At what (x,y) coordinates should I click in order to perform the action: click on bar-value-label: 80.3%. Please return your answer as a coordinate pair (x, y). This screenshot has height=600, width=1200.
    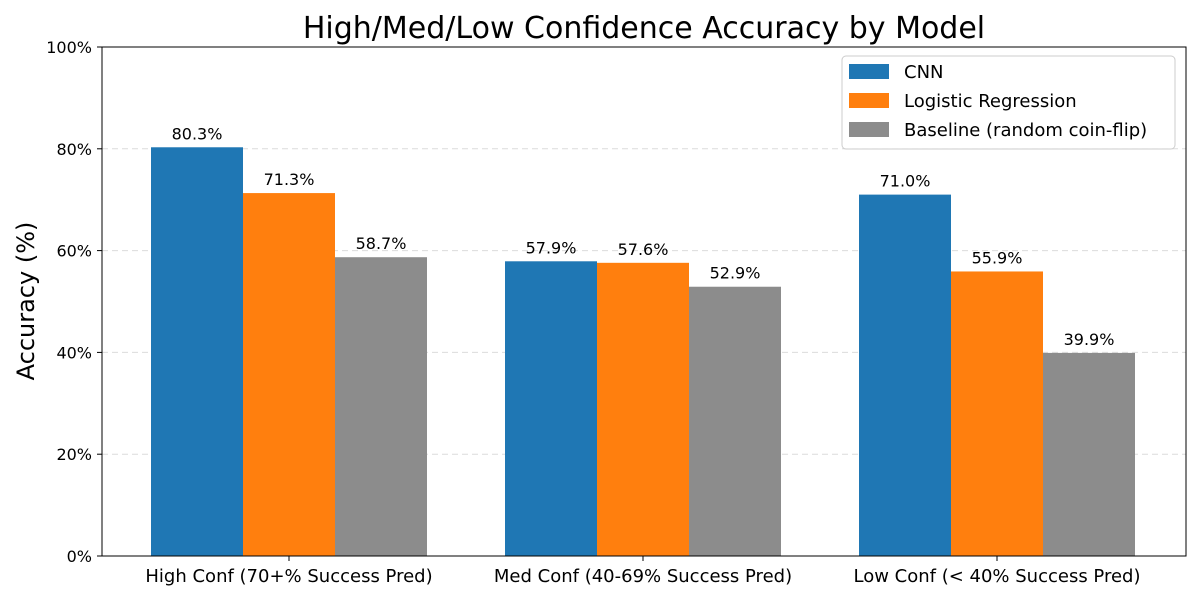
    Looking at the image, I should click on (197, 133).